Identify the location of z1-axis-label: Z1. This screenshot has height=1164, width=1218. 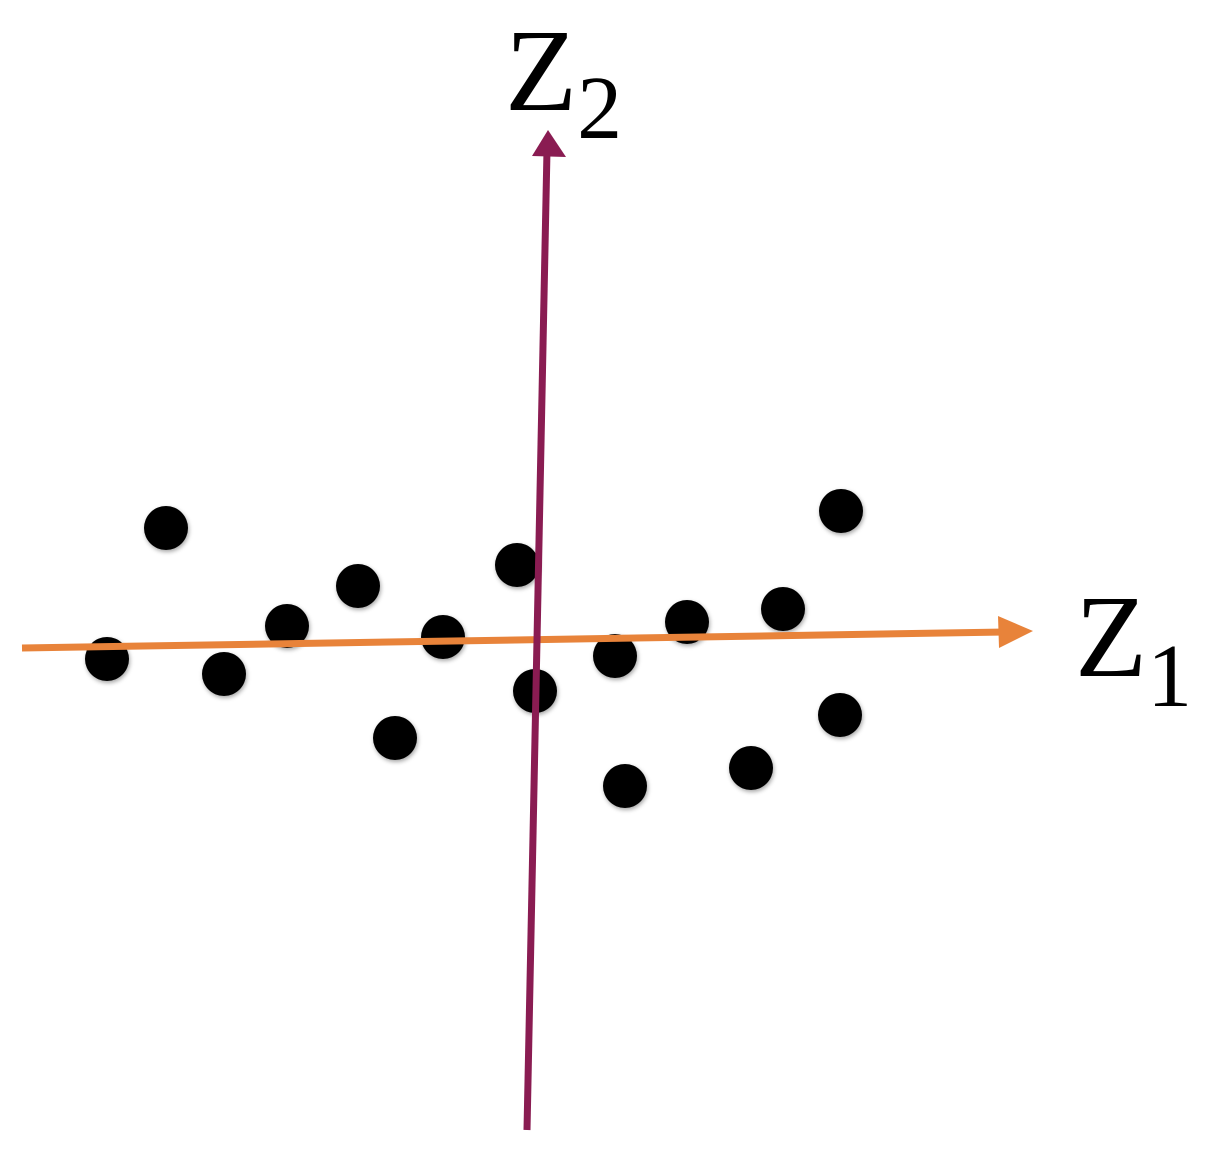
(1133, 648).